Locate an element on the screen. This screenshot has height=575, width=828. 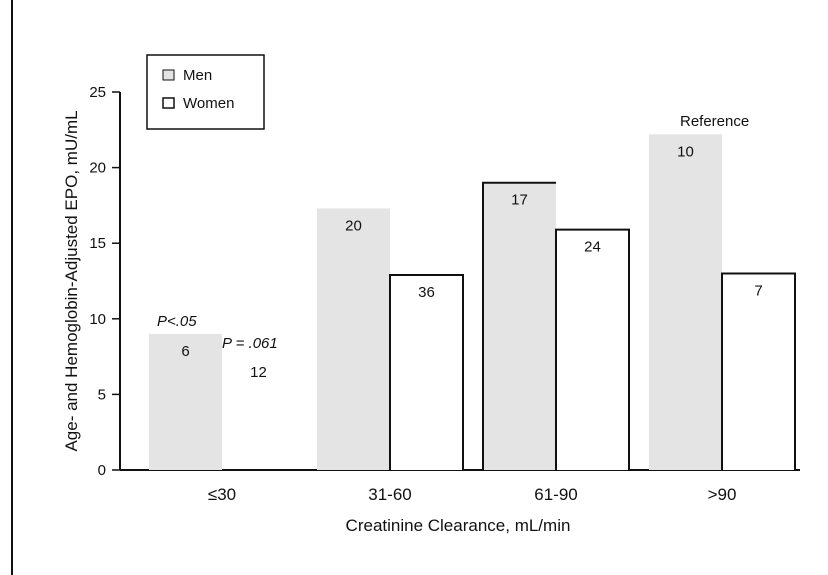
x-tick-label: 61-90 is located at coordinates (555, 494).